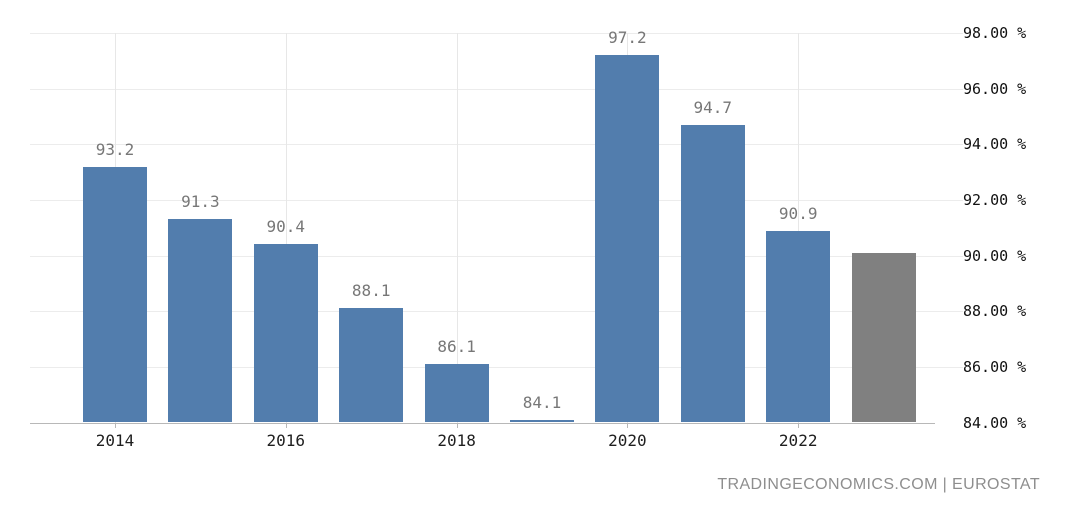  Describe the element at coordinates (995, 33) in the screenshot. I see `y-axis-label: 98.00 %` at that location.